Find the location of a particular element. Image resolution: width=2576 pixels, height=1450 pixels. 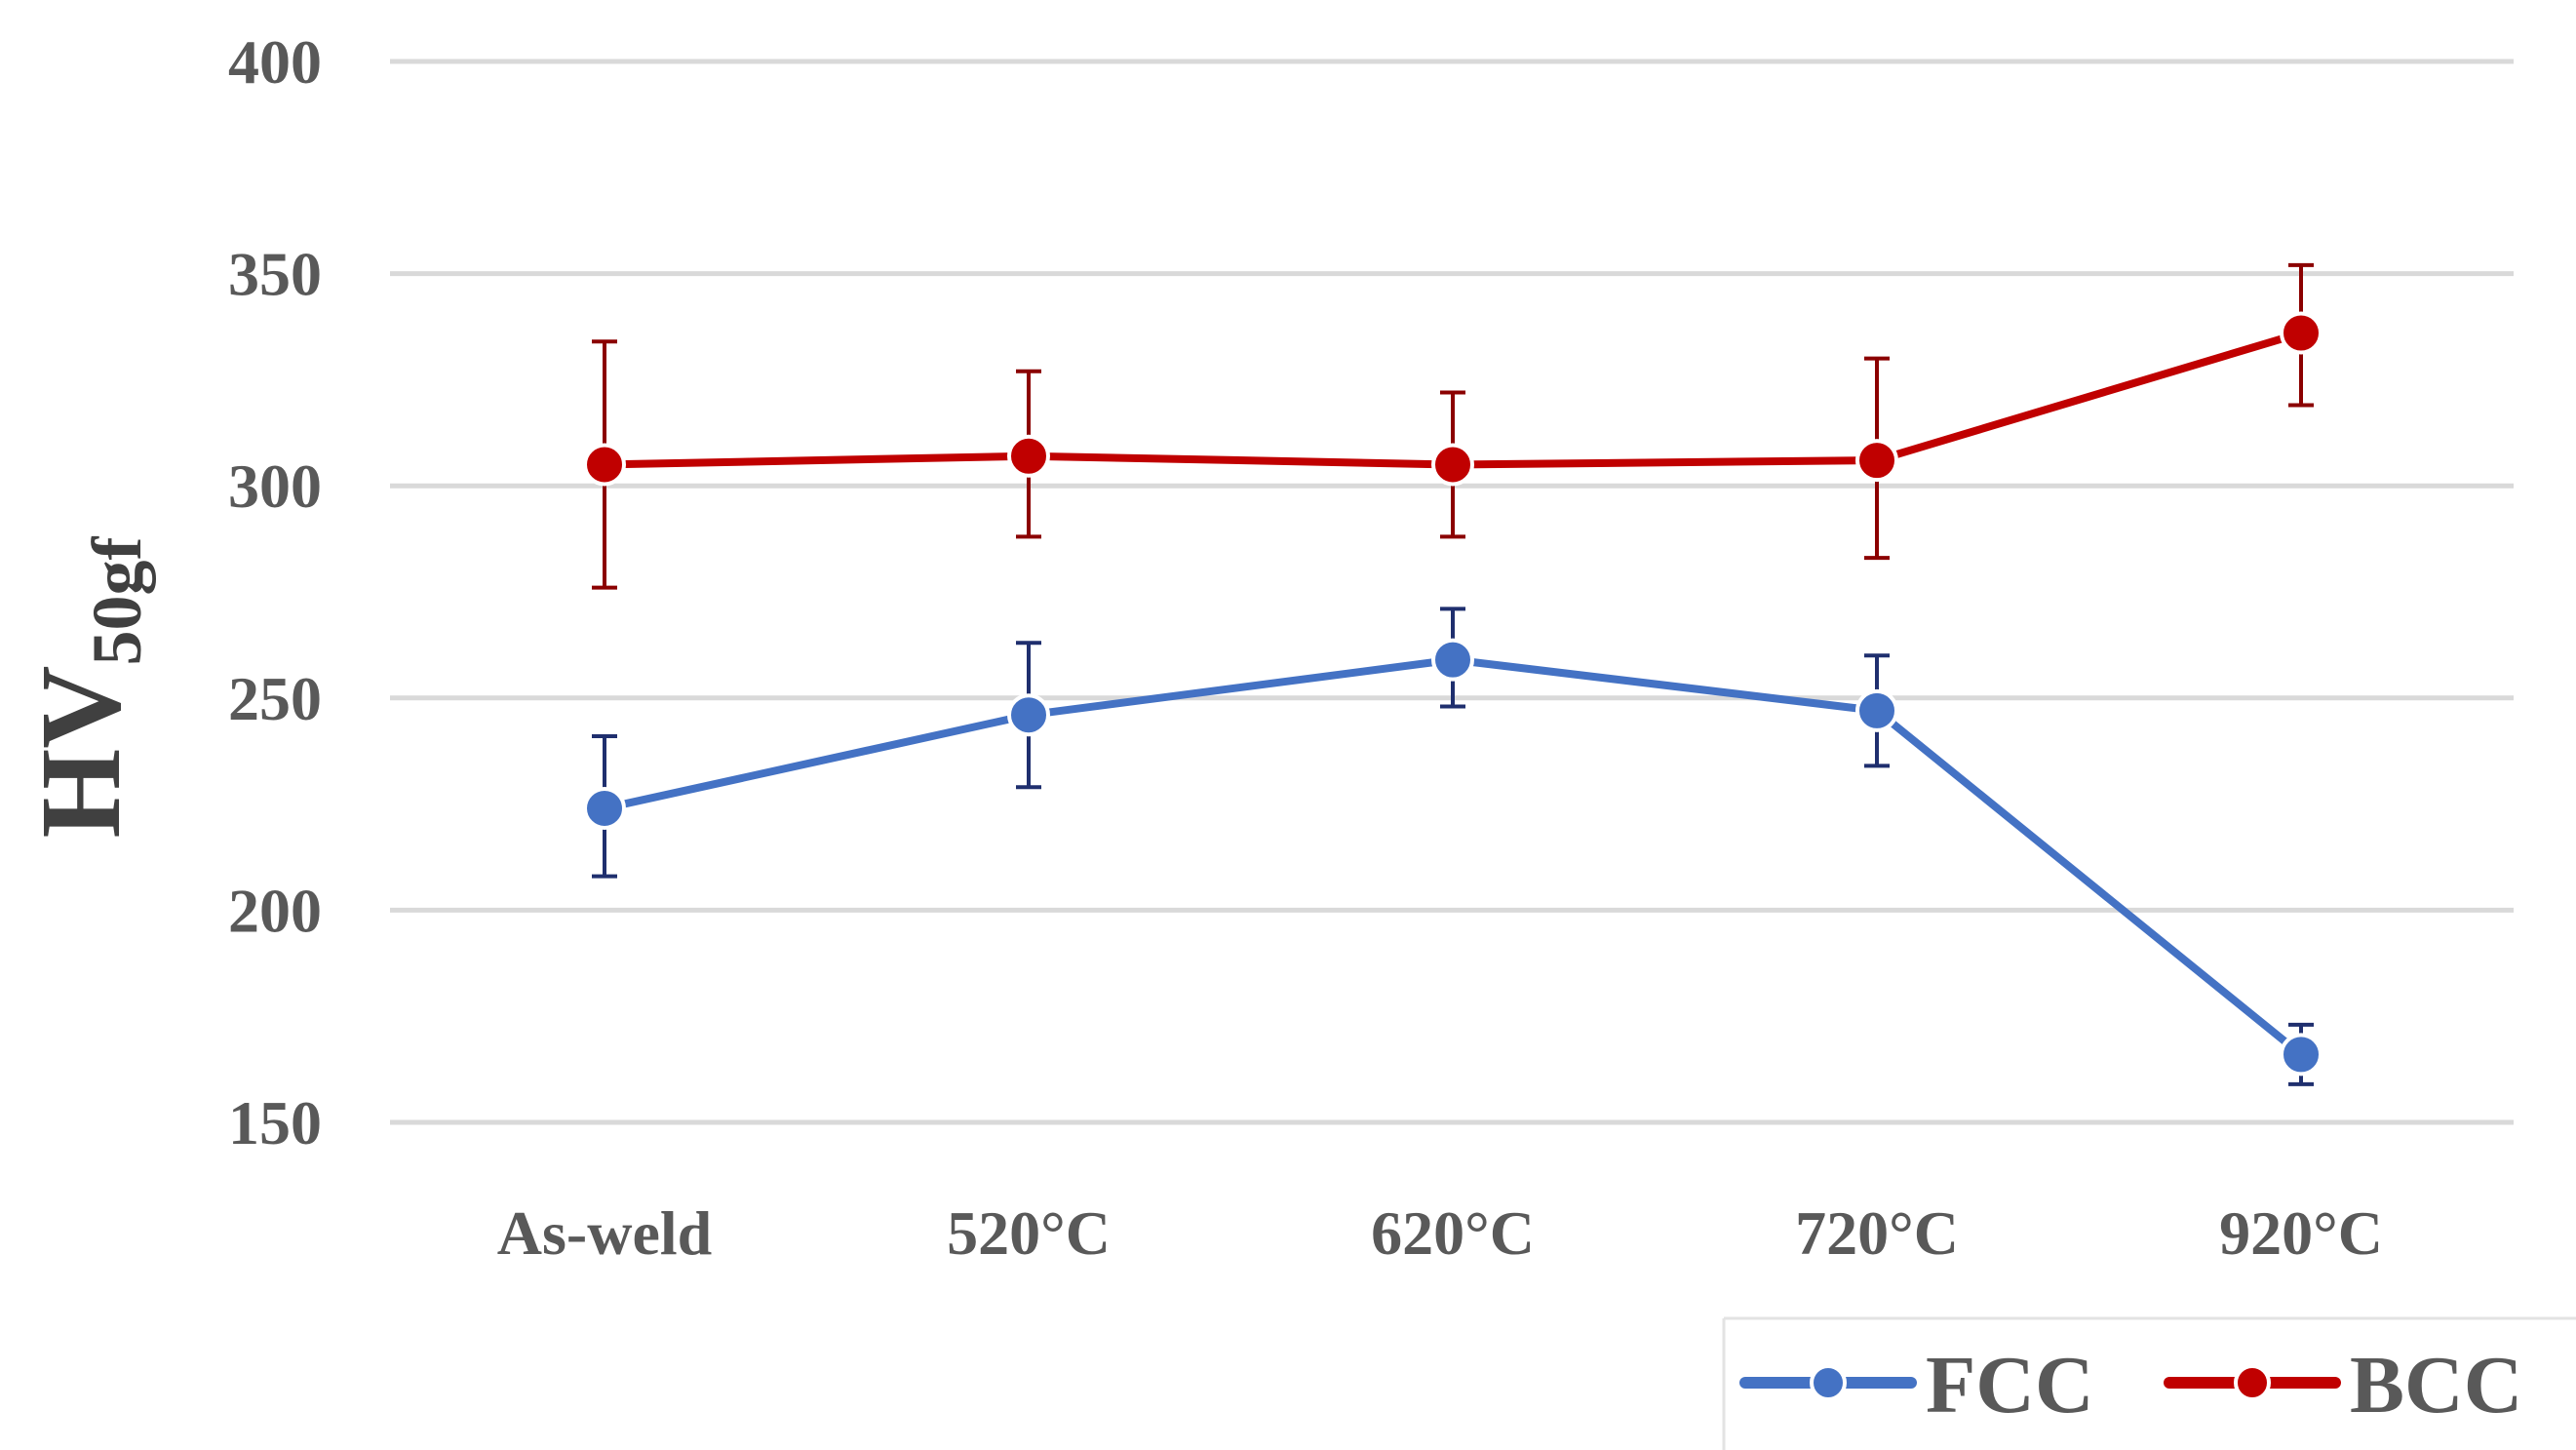

y-axis-title-subscript: 50gf is located at coordinates (117, 600).